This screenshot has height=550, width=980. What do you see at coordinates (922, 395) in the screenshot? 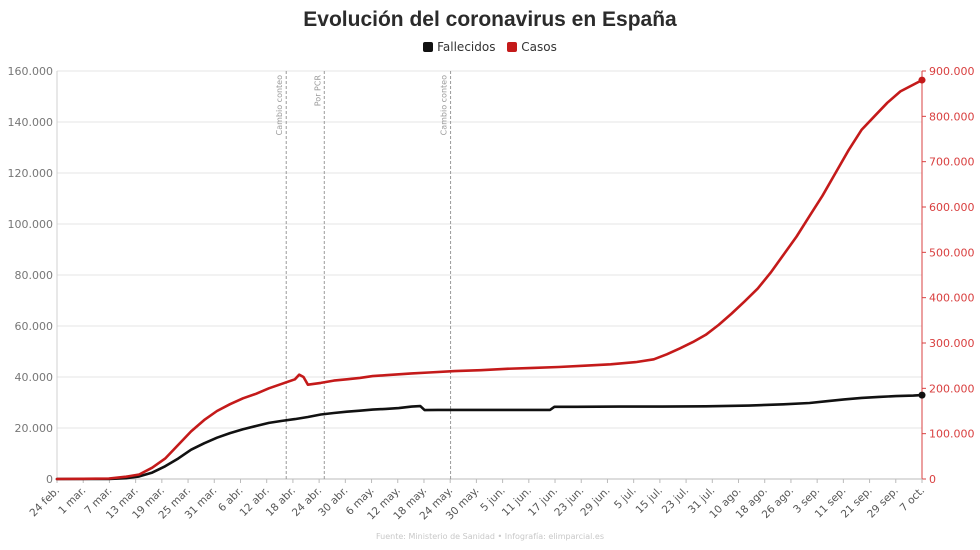
I see `series-endpoint-fallecidos` at bounding box center [922, 395].